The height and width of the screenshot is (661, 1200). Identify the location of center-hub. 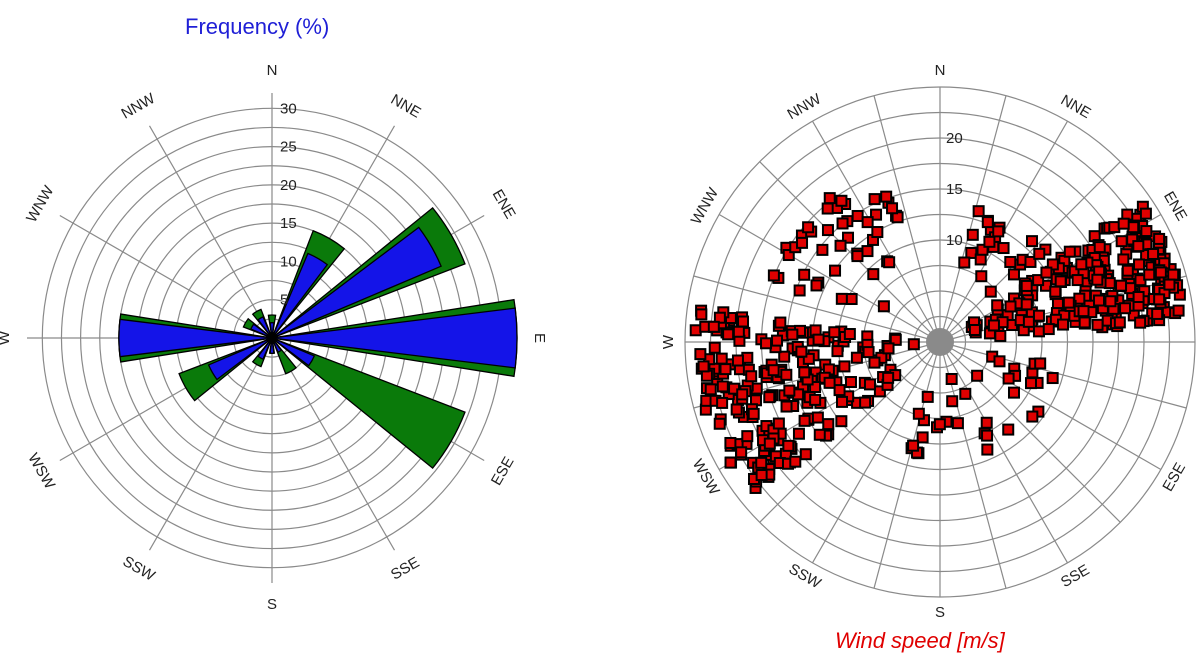
(940, 342).